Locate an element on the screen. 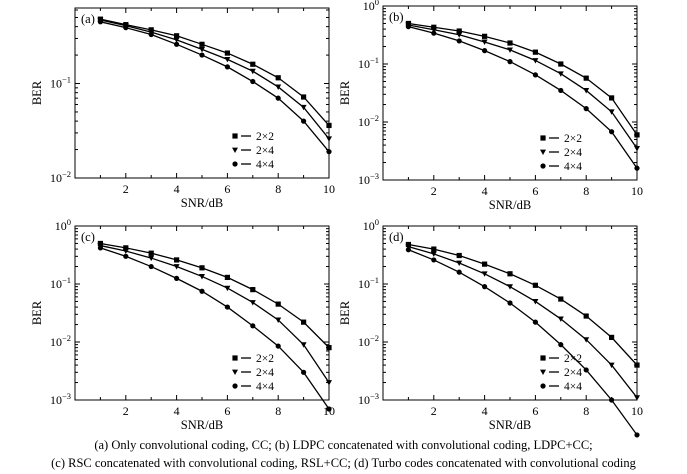  panel-label: (c) is located at coordinates (88, 237).